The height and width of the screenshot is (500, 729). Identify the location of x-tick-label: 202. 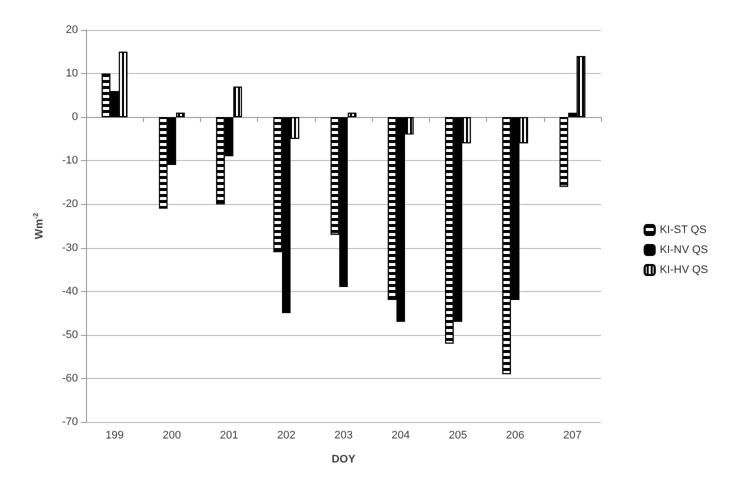
(286, 436).